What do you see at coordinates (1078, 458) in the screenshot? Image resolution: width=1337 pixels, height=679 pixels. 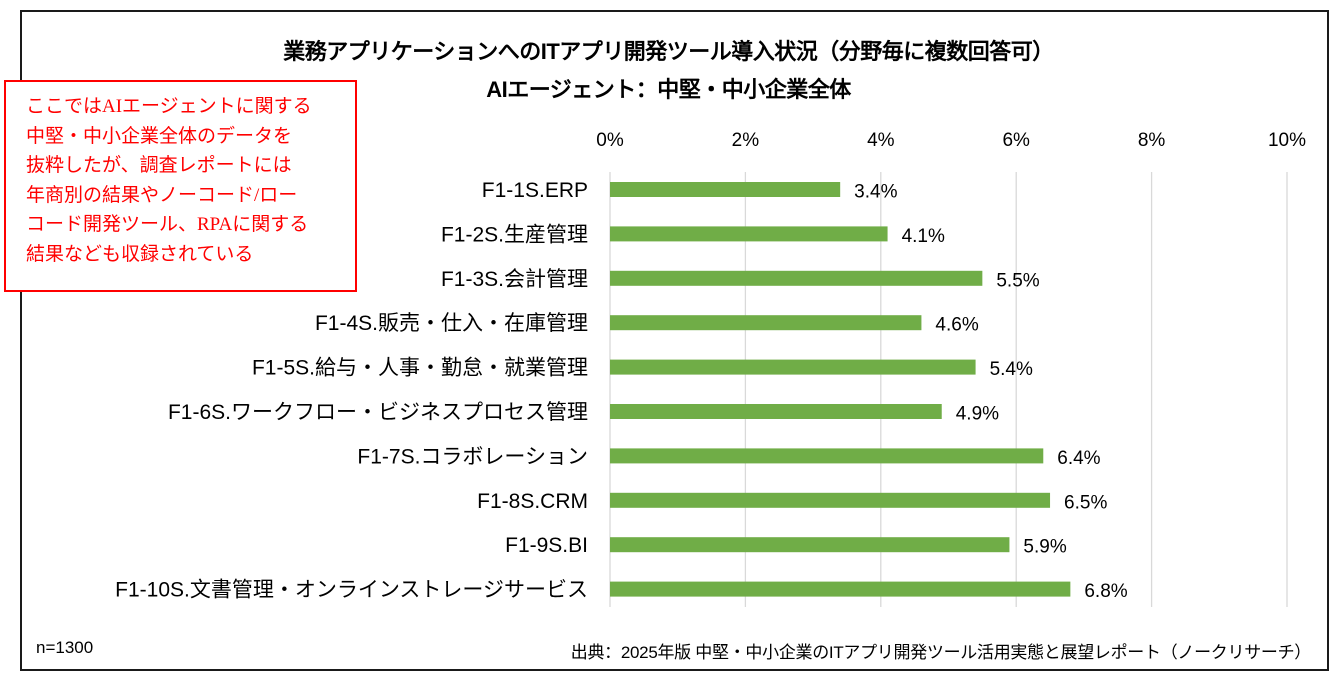 I see `data-label: 6.4%` at bounding box center [1078, 458].